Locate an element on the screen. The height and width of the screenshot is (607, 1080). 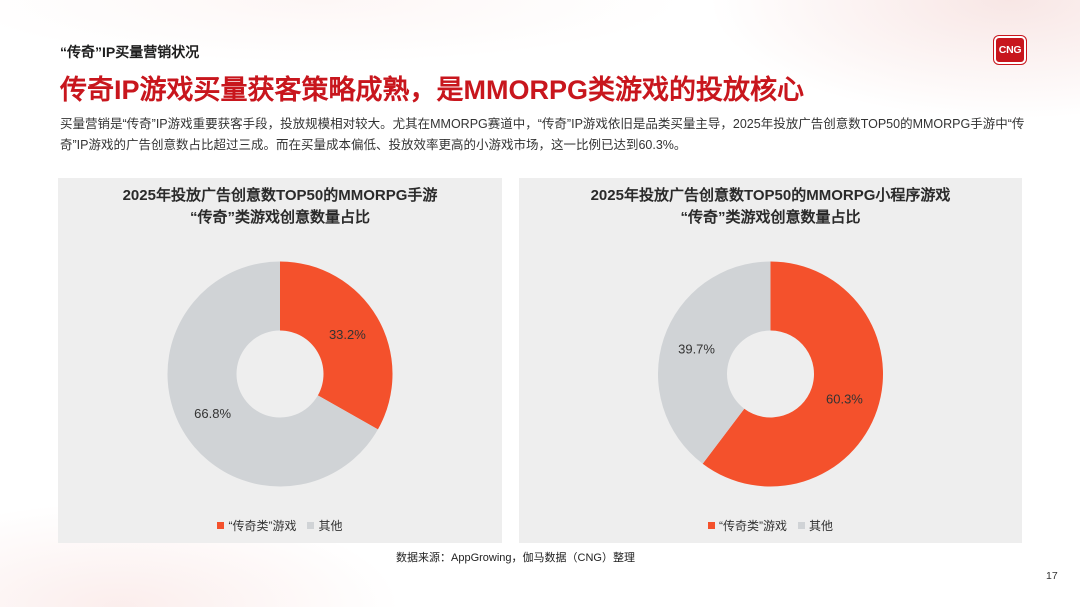
chart-title: 2025年投放广告创意数TOP50的MMORPG手游 “传奇”类游戏创意数量占比 is located at coordinates (280, 207).